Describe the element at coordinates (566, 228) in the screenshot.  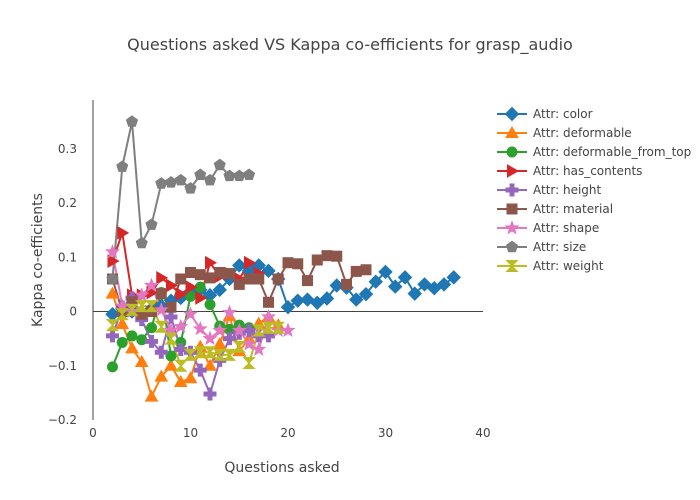
I see `legend-label: Attr: shape` at that location.